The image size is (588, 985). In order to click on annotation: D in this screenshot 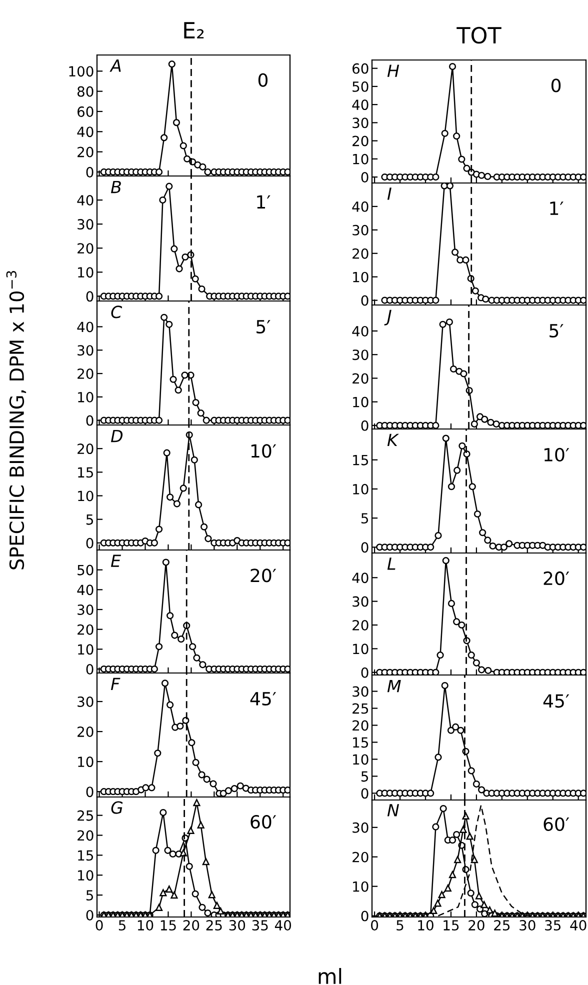, I will do `click(116, 436)`.